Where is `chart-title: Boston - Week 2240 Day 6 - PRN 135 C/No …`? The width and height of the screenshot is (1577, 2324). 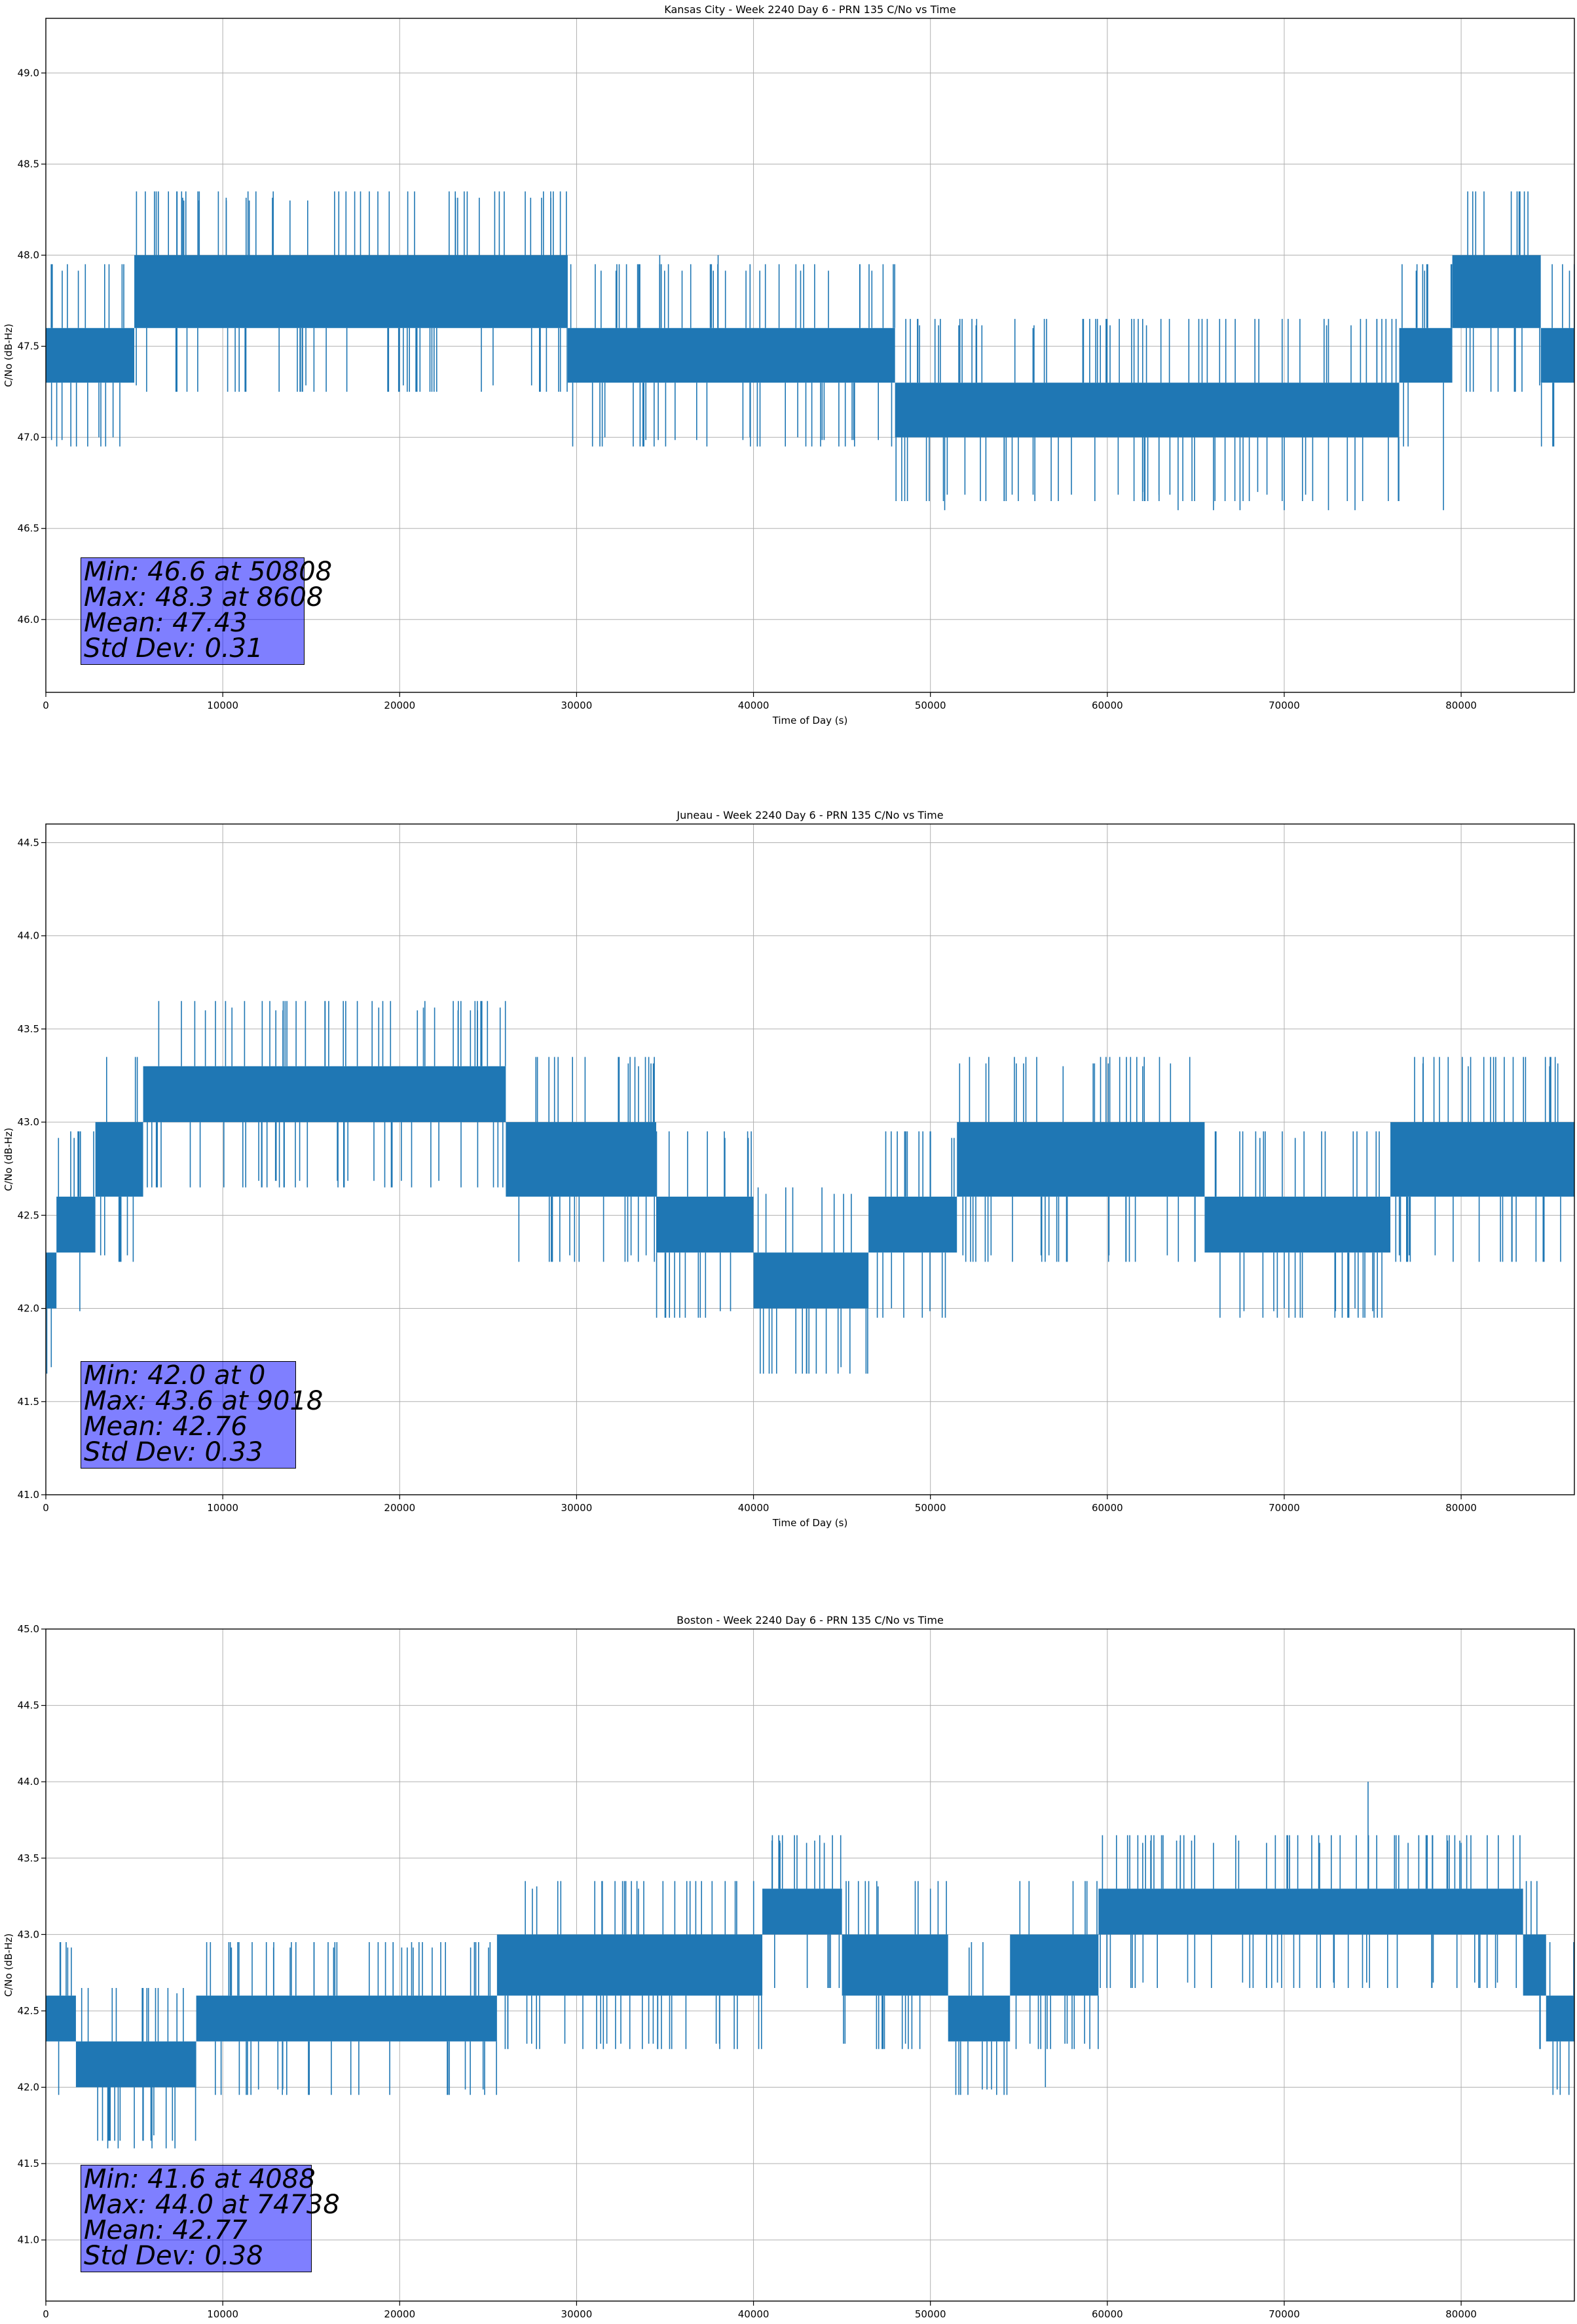
chart-title: Boston - Week 2240 Day 6 - PRN 135 C/No … is located at coordinates (810, 1620).